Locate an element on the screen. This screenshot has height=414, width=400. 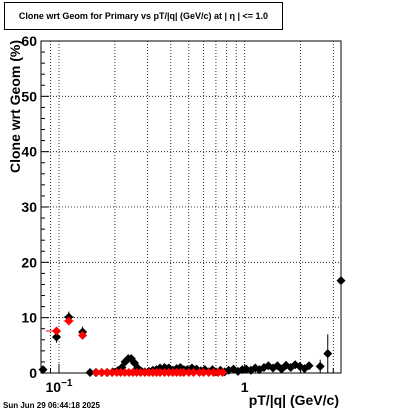
x-tick-label: 1 is located at coordinates (245, 387).